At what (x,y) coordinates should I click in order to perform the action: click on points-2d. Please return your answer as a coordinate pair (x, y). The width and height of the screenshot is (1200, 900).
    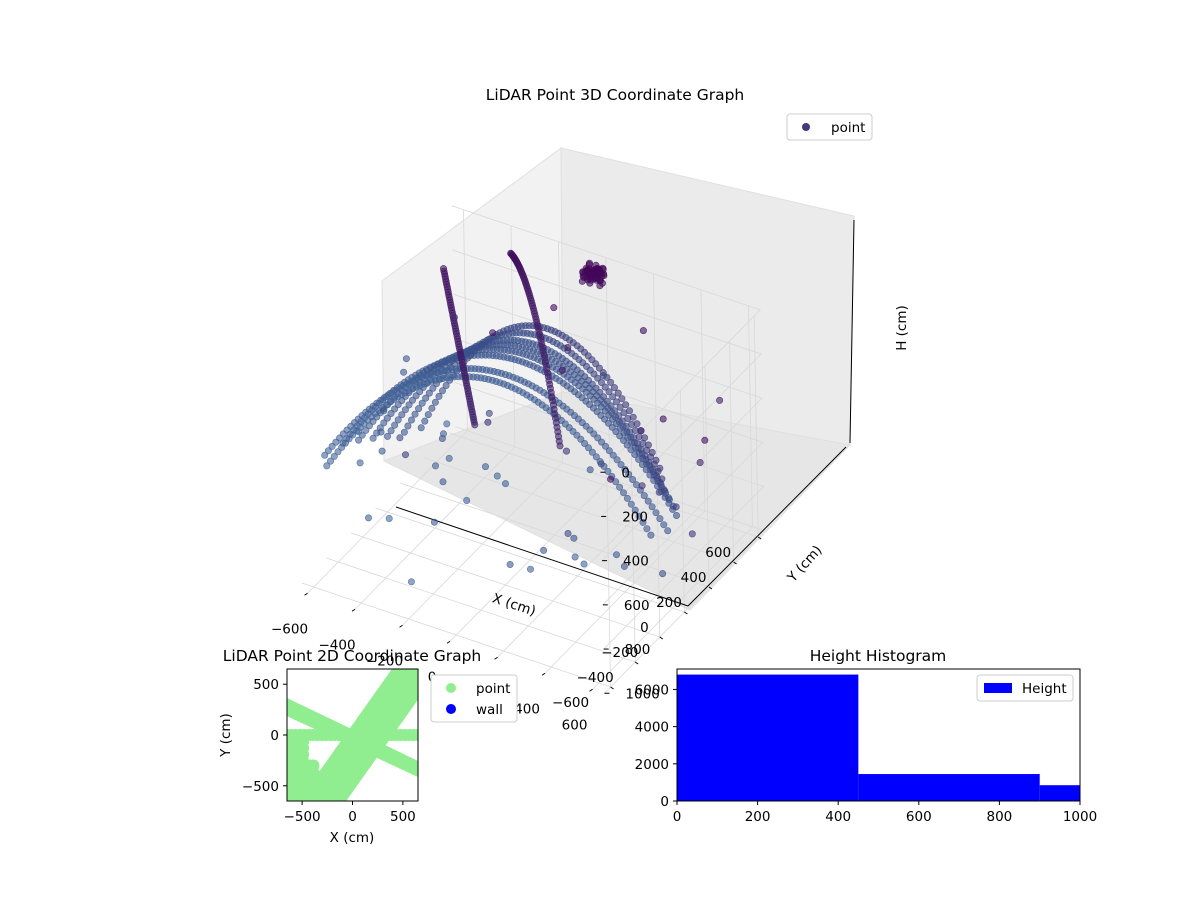
    Looking at the image, I should click on (352, 735).